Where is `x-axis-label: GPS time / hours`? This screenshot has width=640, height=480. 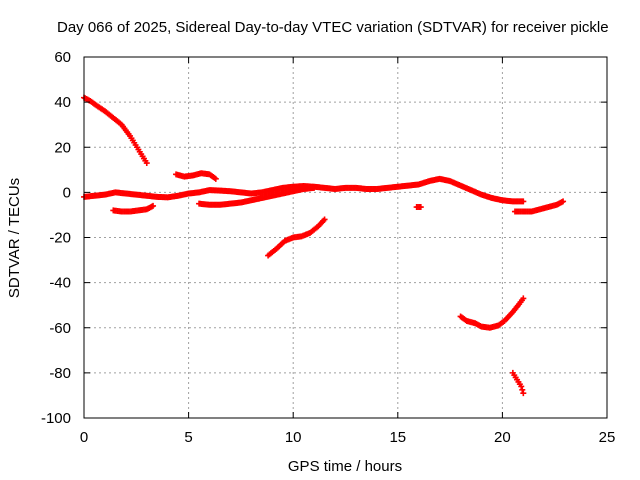
x-axis-label: GPS time / hours is located at coordinates (345, 466).